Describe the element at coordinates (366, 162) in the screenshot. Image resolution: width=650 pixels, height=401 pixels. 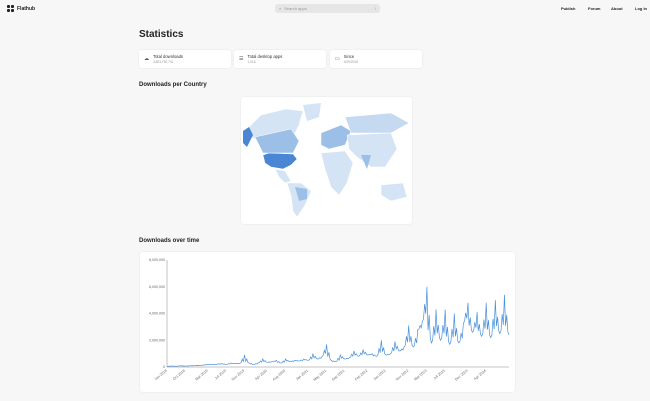
I see `map-india` at that location.